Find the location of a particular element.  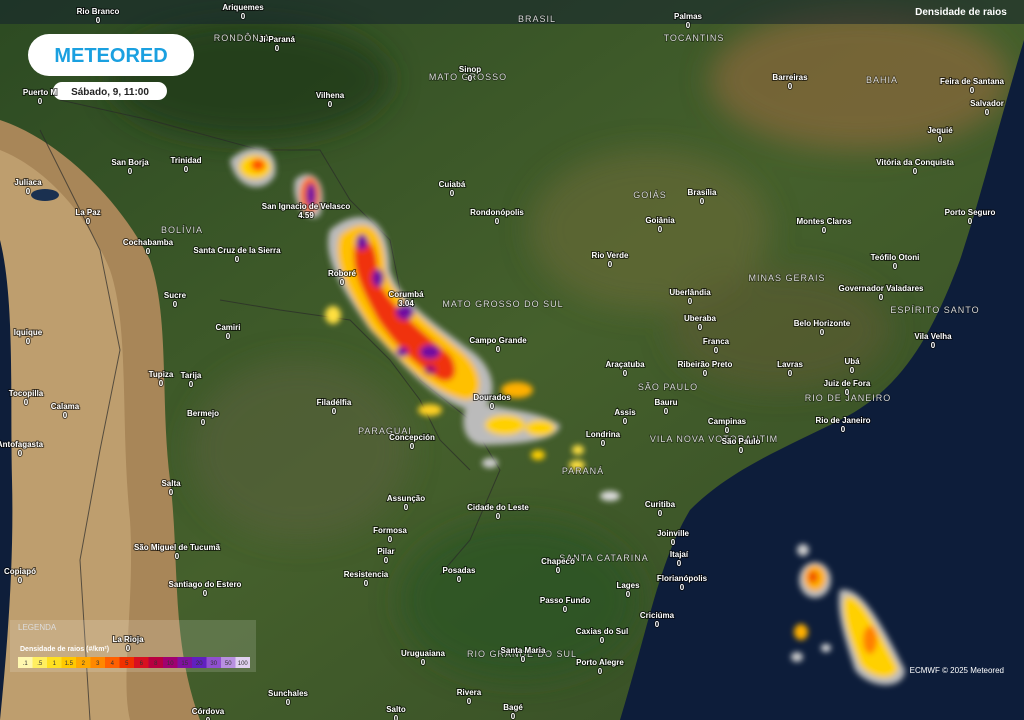

place-name: Salto is located at coordinates (396, 709).